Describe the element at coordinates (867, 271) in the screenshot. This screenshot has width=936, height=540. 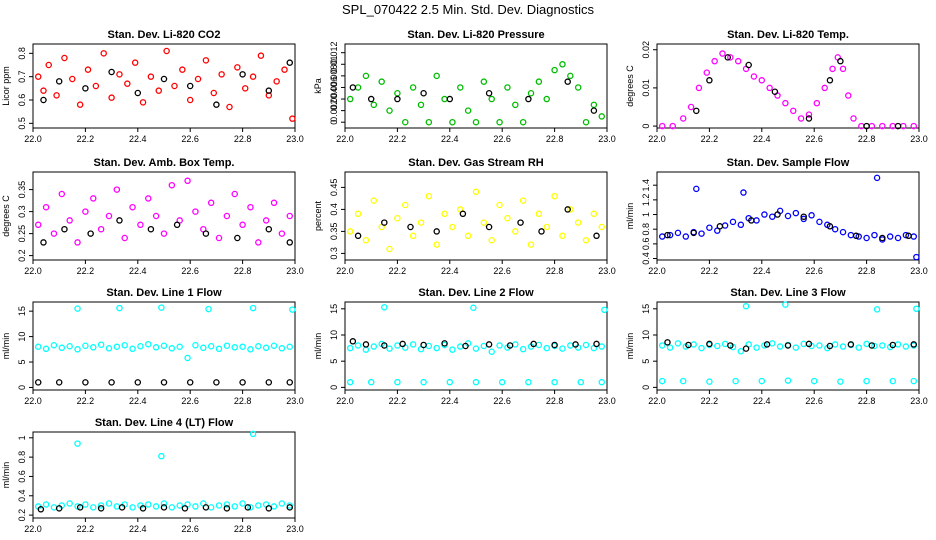
I see `x-tick-label: 22.8` at that location.